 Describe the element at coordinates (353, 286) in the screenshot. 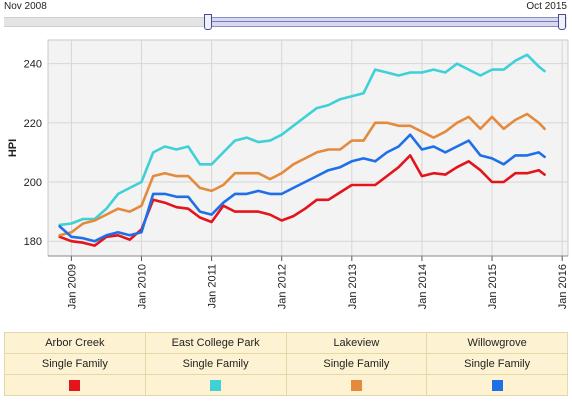

I see `x-tick-label: Jan 2013` at that location.